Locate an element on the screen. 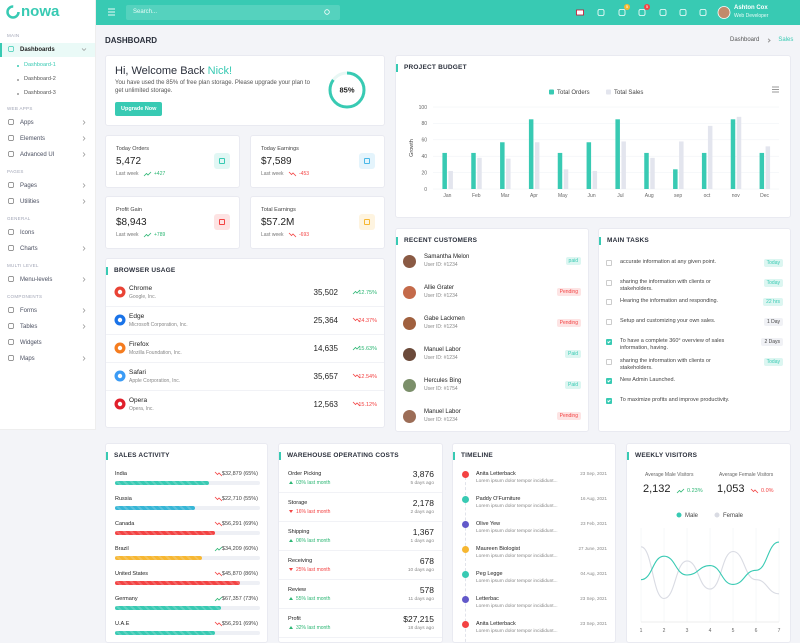  x-tick-label: Jun is located at coordinates (592, 196).